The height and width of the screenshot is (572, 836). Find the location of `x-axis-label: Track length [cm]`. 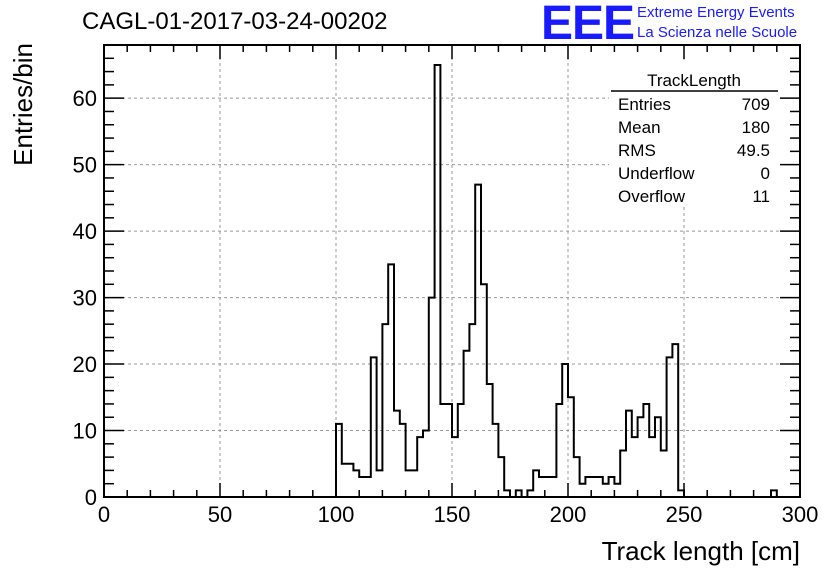

x-axis-label: Track length [cm] is located at coordinates (701, 551).